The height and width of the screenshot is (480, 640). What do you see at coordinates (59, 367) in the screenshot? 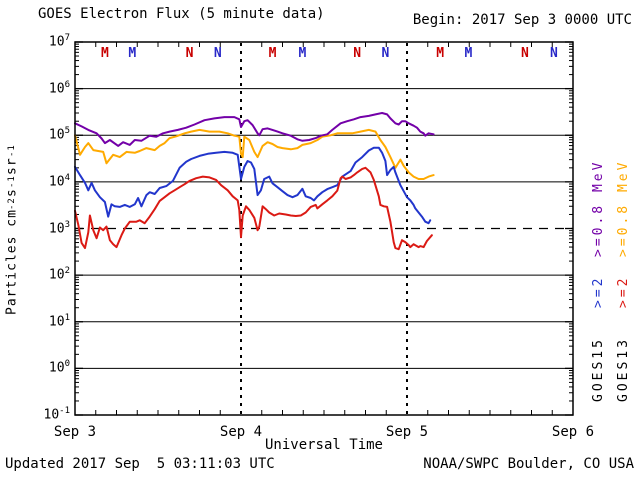
I see `y-tick-label-1e0: 10⁰` at bounding box center [59, 367].